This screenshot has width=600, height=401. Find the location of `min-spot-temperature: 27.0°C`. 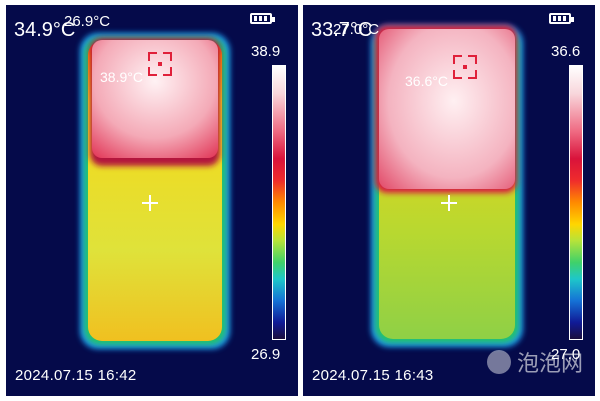

min-spot-temperature: 27.0°C is located at coordinates (356, 29).